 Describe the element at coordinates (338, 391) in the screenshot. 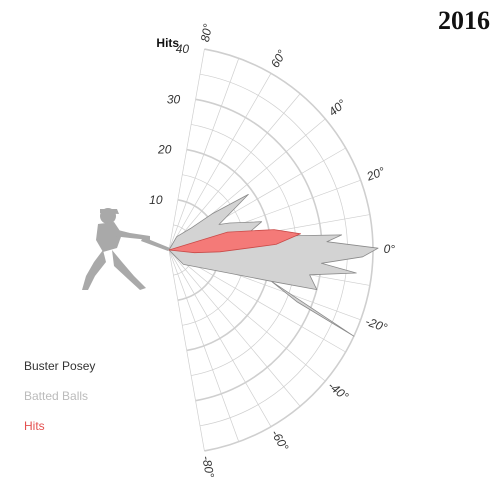

I see `angle-tick-label: -40°` at that location.